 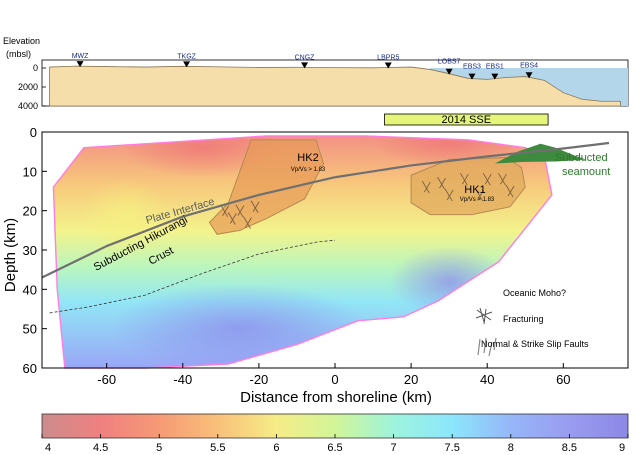 I want to click on y-tick-label: 10, so click(x=30, y=171).